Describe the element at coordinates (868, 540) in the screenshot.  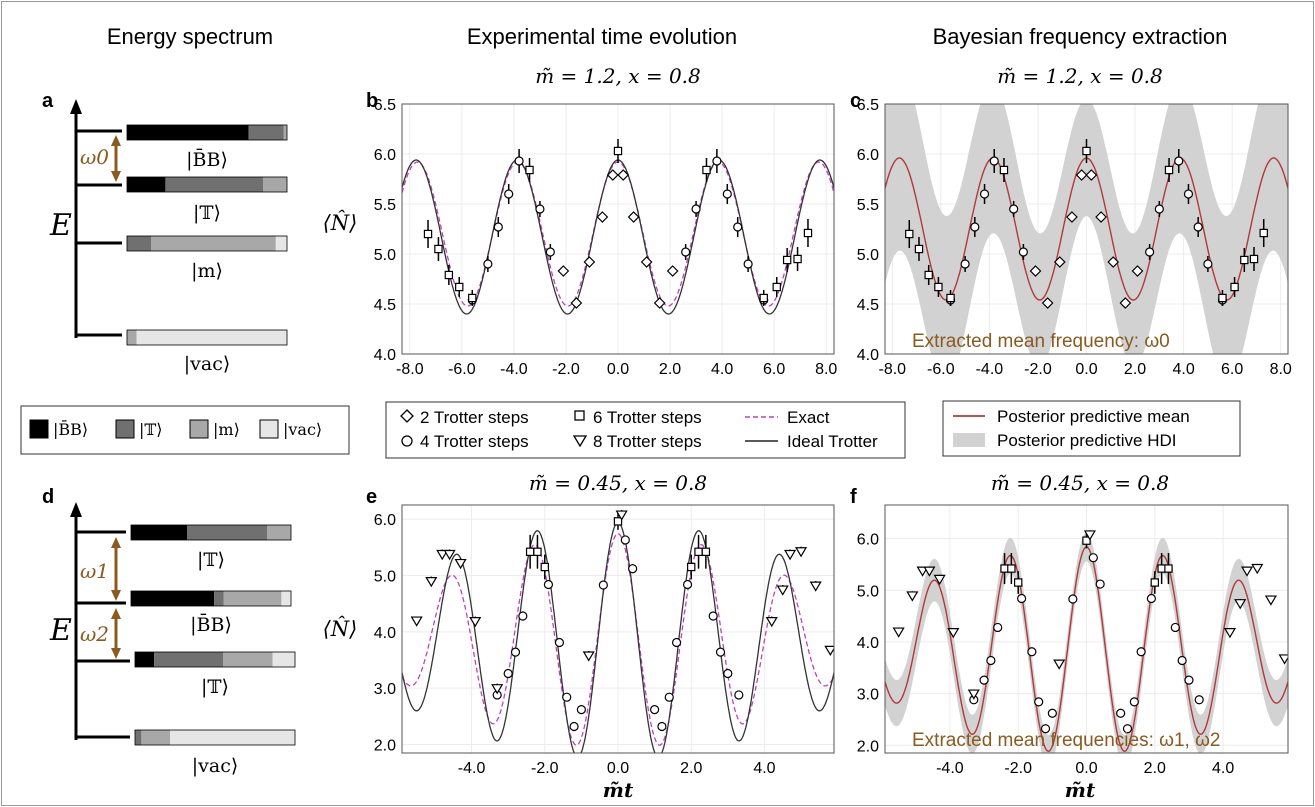
I see `plot-f-ytick-label: 6.0` at that location.